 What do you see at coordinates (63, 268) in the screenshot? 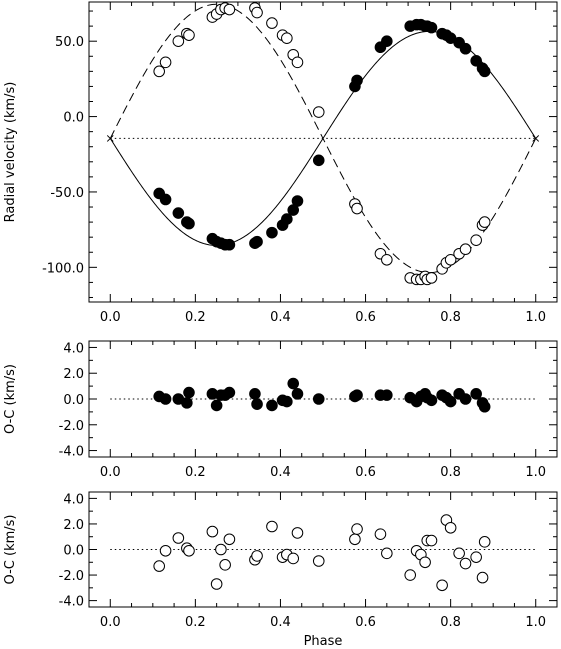
I see `y-tick-label: -100.0` at bounding box center [63, 268].